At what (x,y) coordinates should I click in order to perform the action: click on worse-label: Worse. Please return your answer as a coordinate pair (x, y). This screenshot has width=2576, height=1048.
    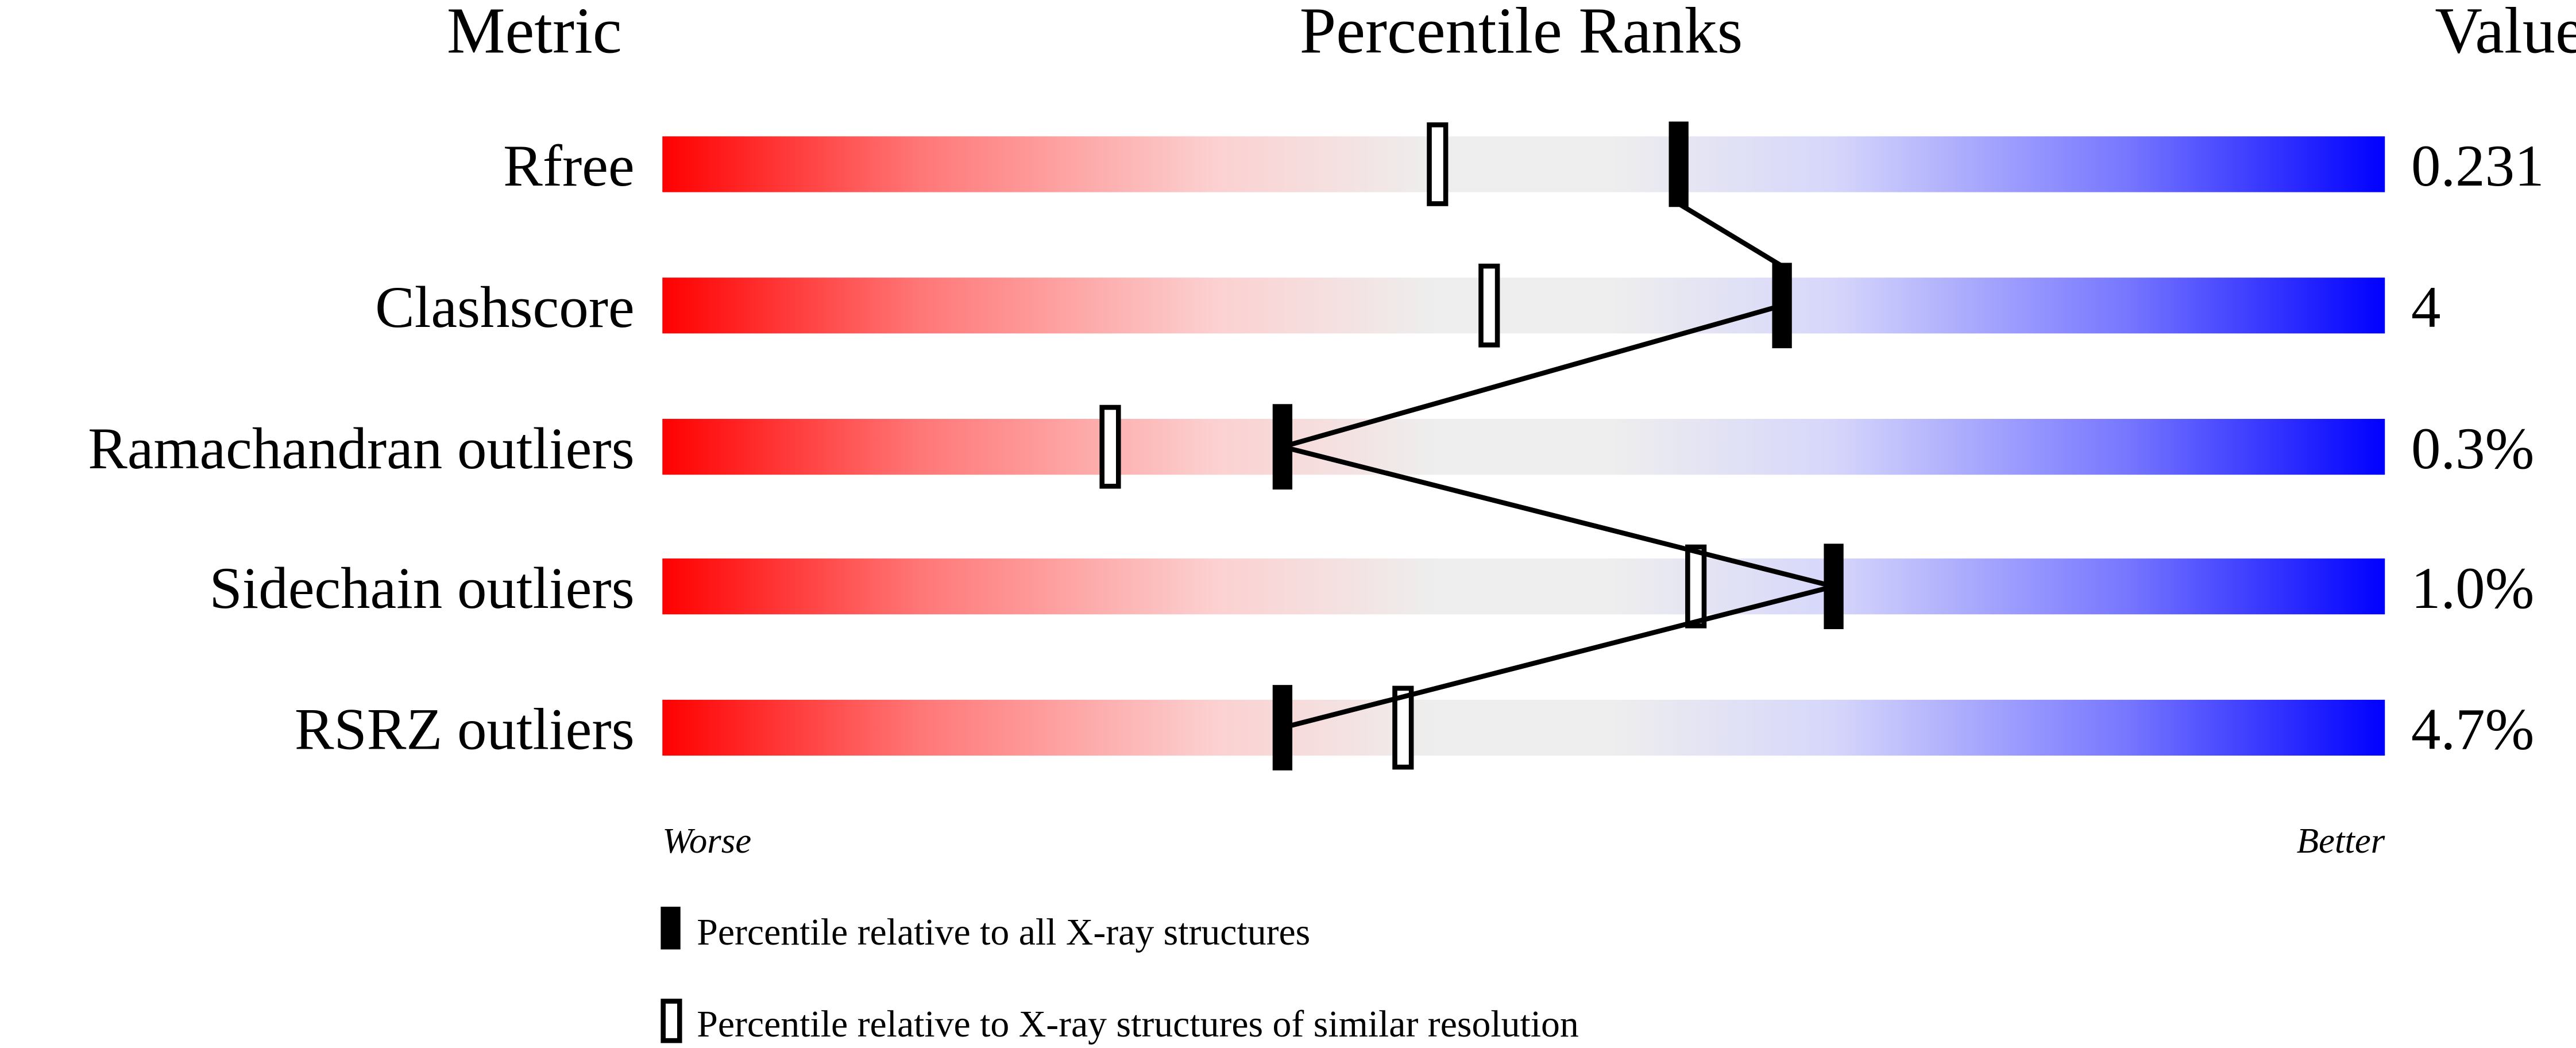
    Looking at the image, I should click on (706, 840).